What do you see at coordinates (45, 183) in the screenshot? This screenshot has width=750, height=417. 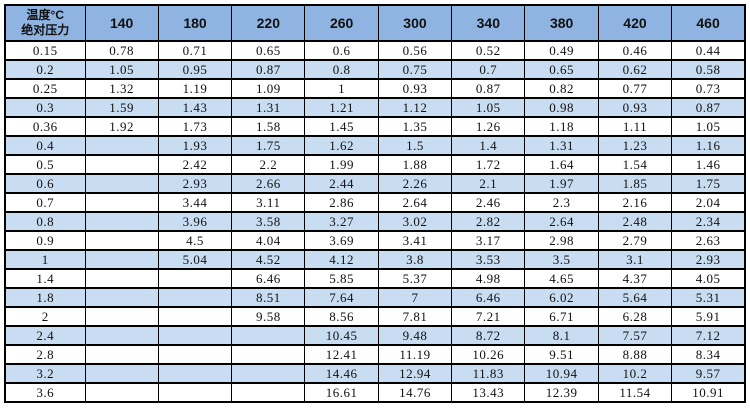 I see `pressure-cell: 0.6` at bounding box center [45, 183].